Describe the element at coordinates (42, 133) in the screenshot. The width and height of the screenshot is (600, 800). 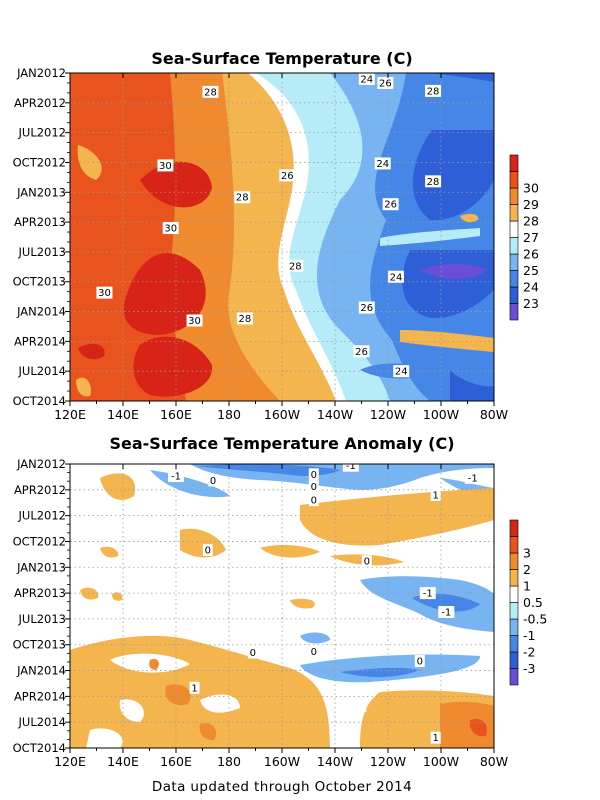
I see `y-tick-label: JUL2012` at that location.